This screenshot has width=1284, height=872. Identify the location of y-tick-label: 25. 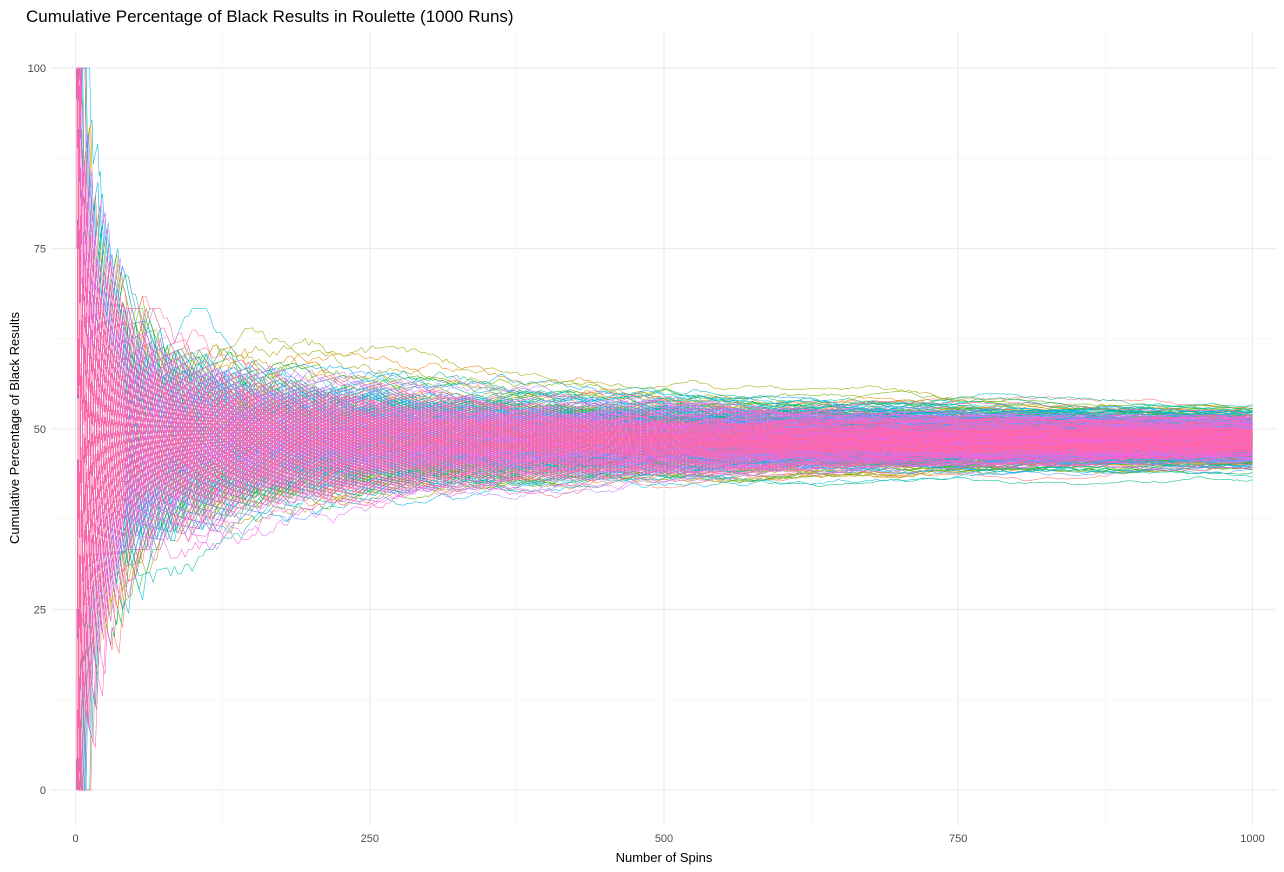
(40, 610).